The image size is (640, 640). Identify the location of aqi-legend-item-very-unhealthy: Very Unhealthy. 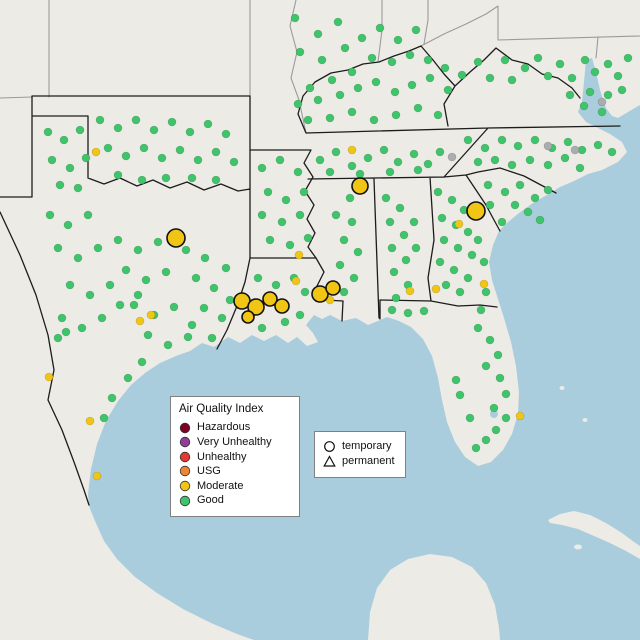
(235, 442).